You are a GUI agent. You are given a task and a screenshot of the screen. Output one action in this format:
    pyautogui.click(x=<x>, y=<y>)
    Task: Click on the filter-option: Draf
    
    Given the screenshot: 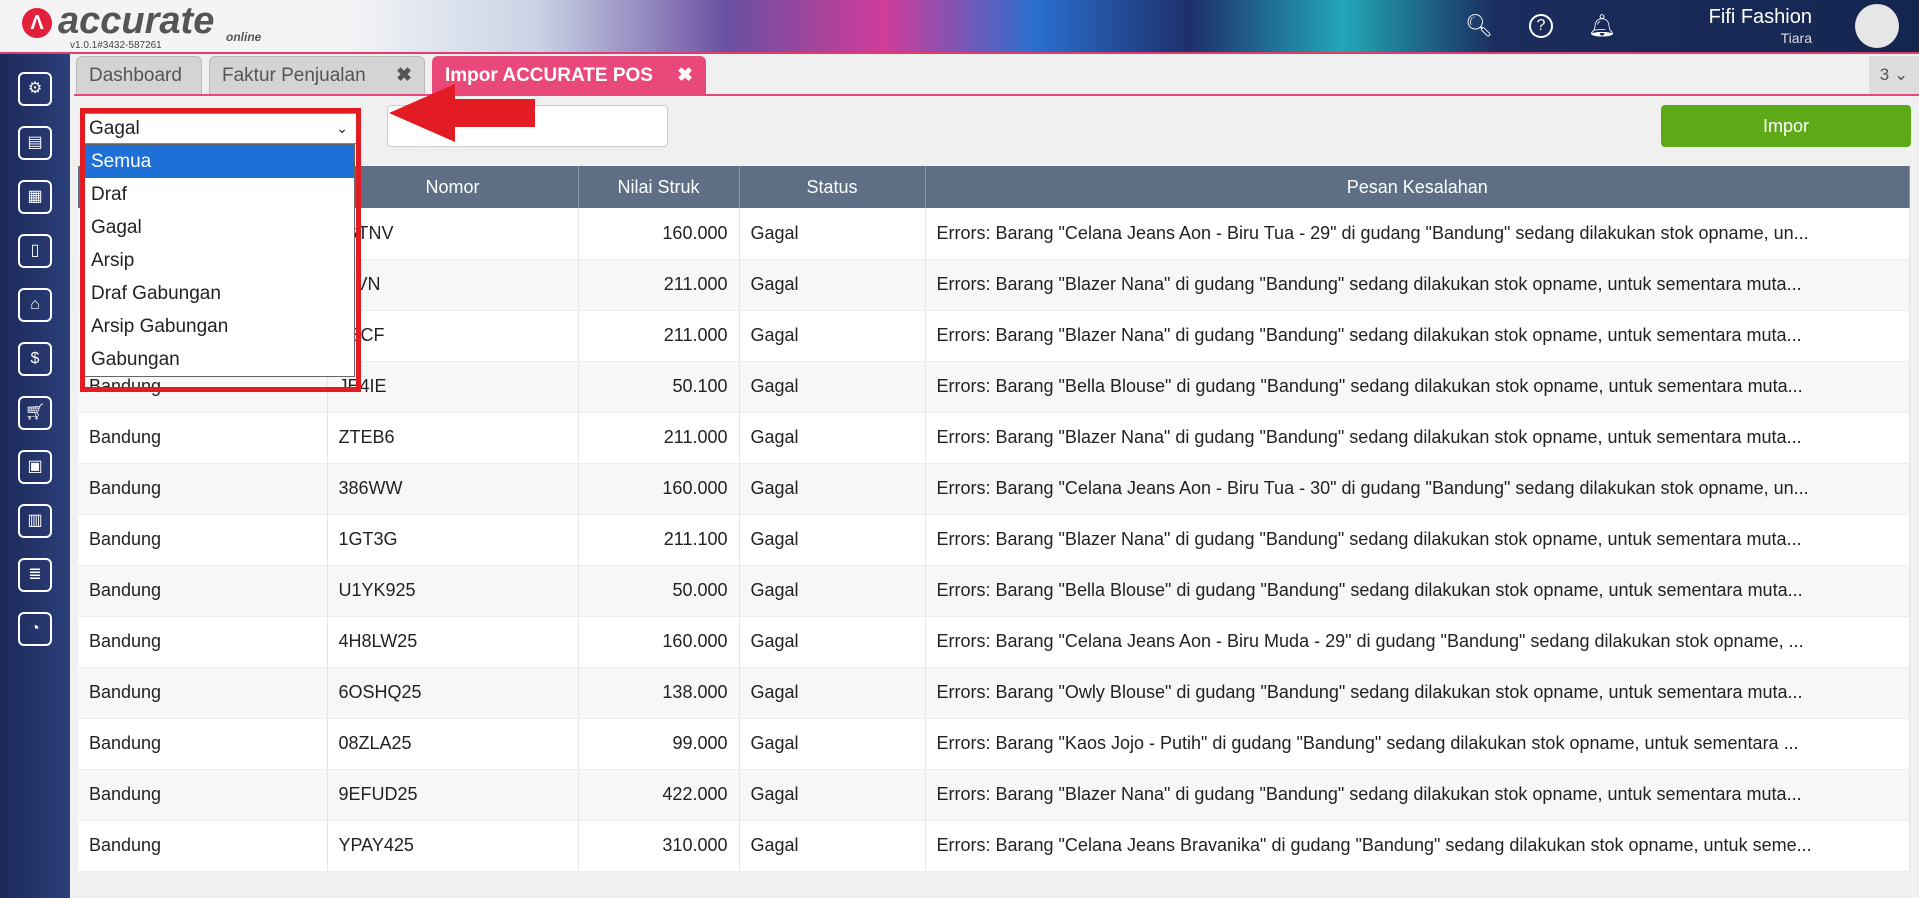 What is the action you would take?
    pyautogui.click(x=109, y=194)
    